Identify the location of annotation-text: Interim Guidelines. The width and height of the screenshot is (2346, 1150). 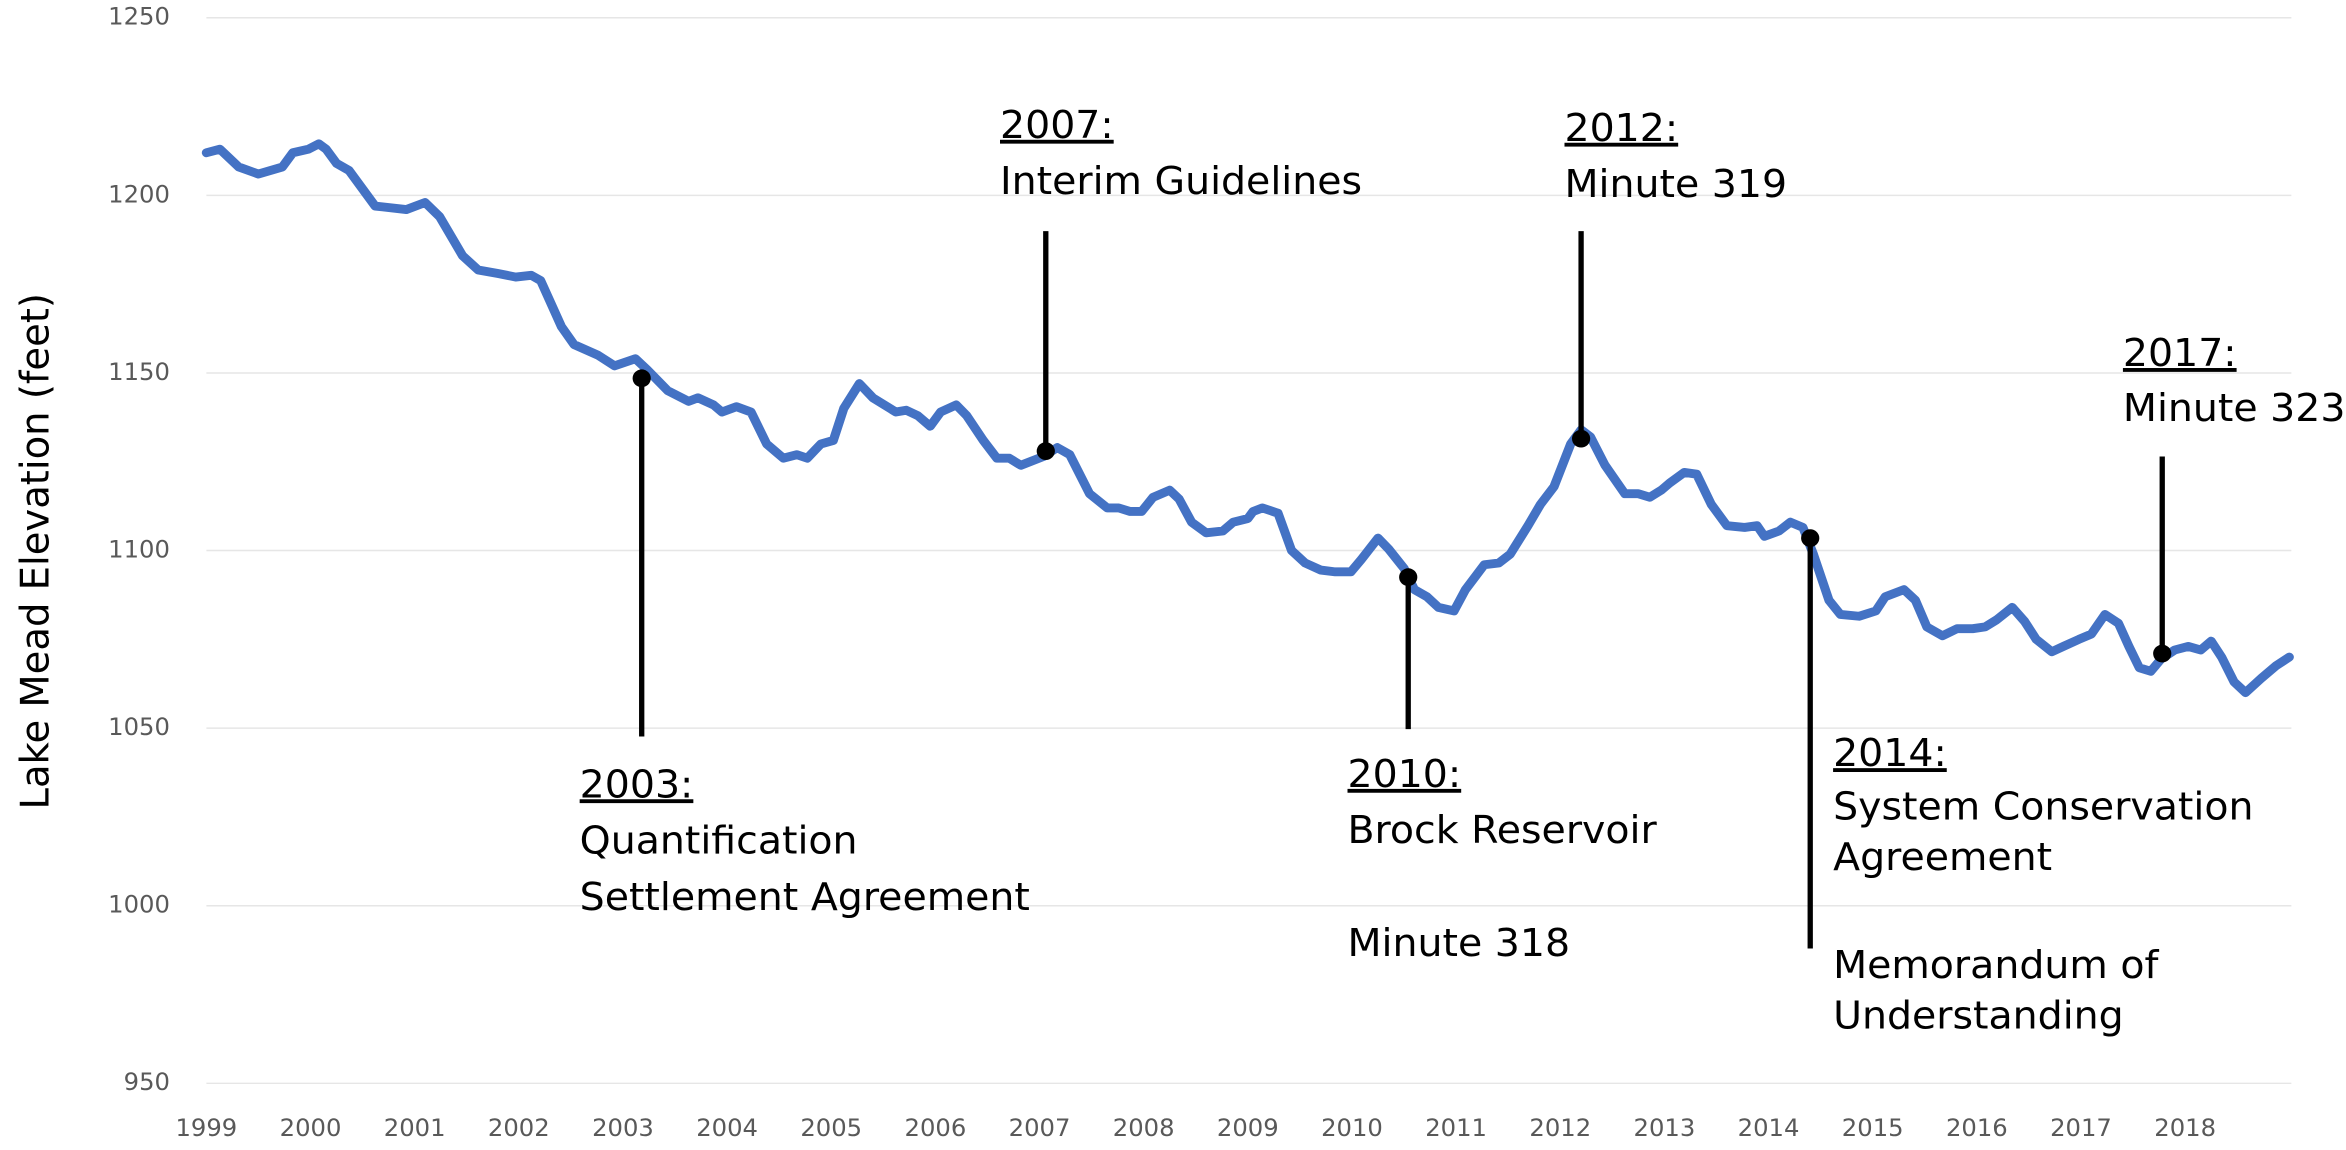
(1181, 182).